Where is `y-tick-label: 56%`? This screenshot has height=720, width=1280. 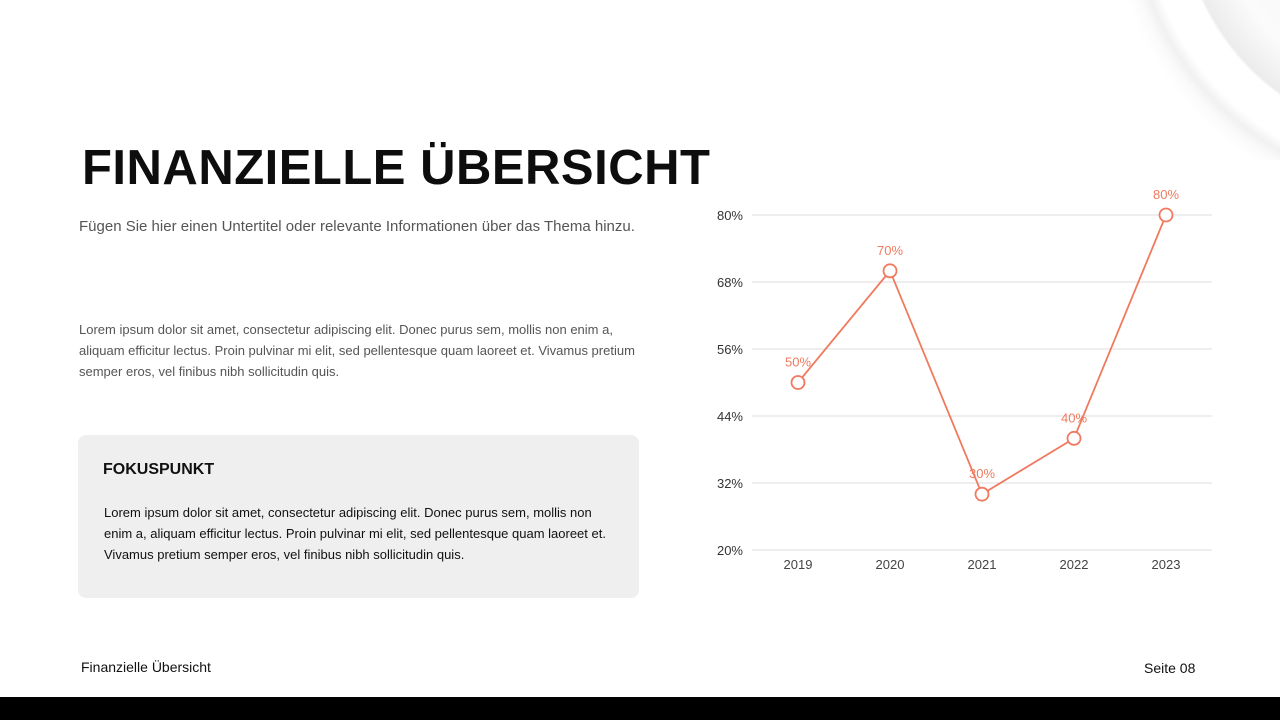
y-tick-label: 56% is located at coordinates (730, 349).